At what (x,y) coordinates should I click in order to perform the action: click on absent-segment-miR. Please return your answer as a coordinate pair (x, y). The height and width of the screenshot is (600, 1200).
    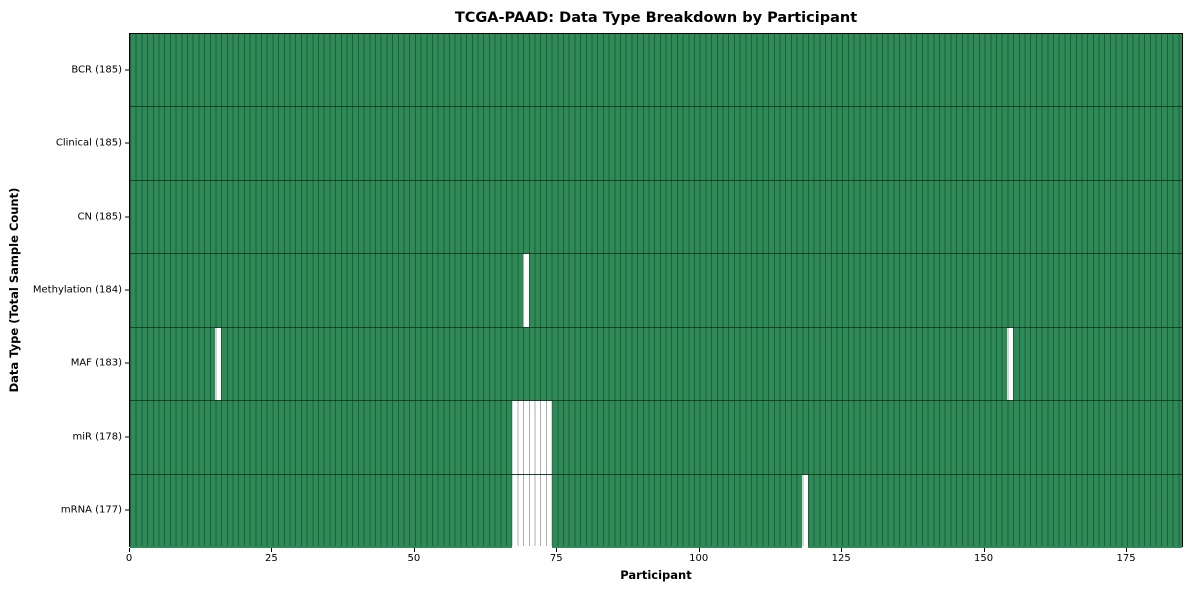
    Looking at the image, I should click on (531, 437).